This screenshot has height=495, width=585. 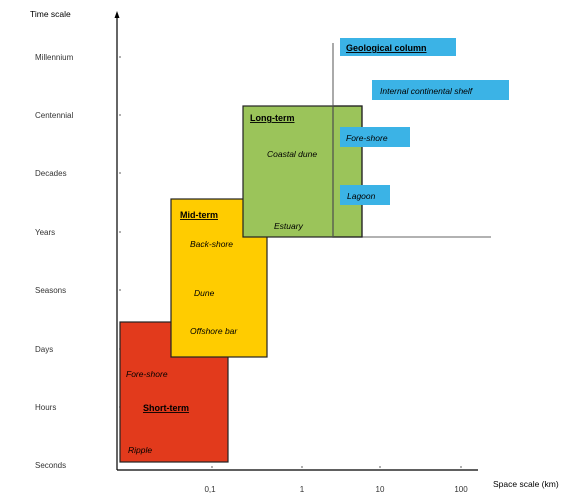 What do you see at coordinates (214, 331) in the screenshot?
I see `mid-term-item-offshore-bar: Offshore bar` at bounding box center [214, 331].